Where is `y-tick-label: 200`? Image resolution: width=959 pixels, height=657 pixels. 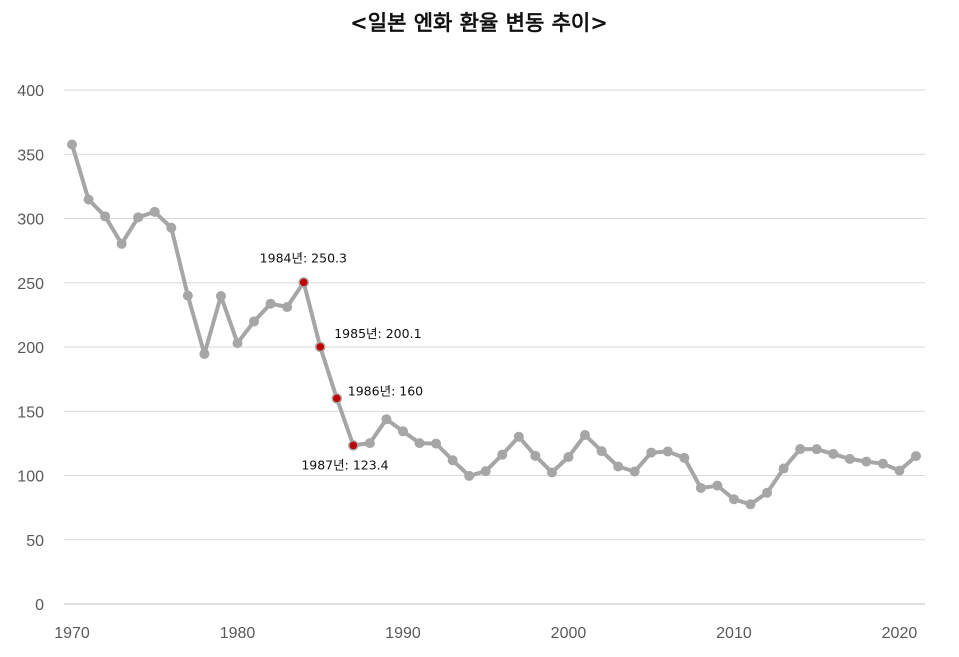
y-tick-label: 200 is located at coordinates (30, 348).